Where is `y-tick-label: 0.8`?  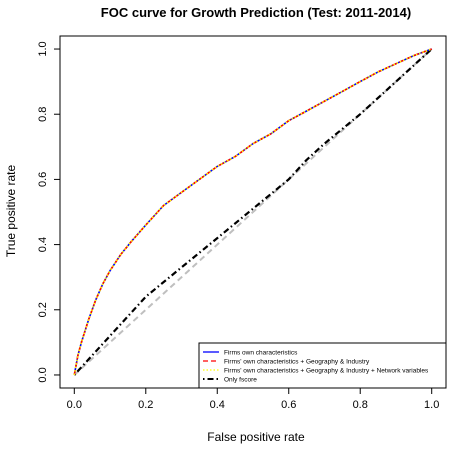 y-tick-label: 0.8 is located at coordinates (43, 114).